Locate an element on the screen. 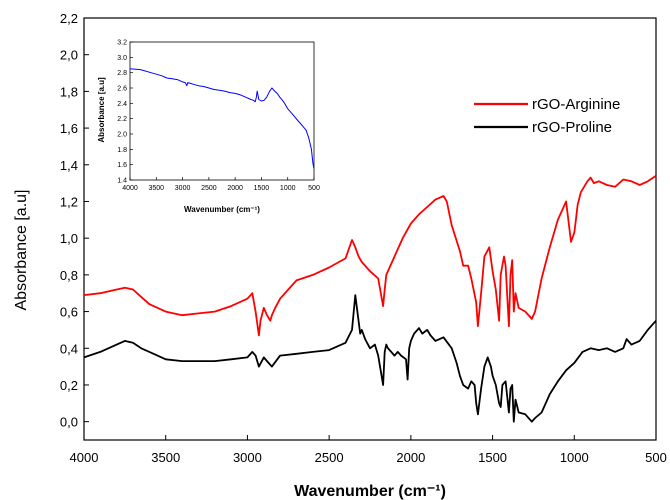  inset-plot-frame is located at coordinates (222, 111).